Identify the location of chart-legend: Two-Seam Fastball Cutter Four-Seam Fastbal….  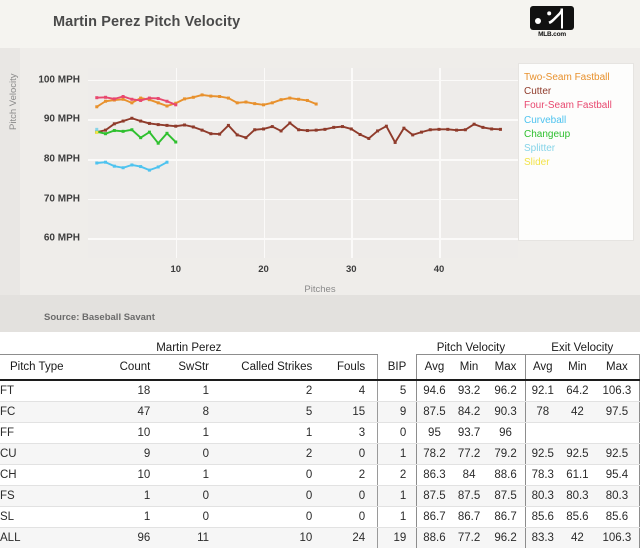
(576, 152).